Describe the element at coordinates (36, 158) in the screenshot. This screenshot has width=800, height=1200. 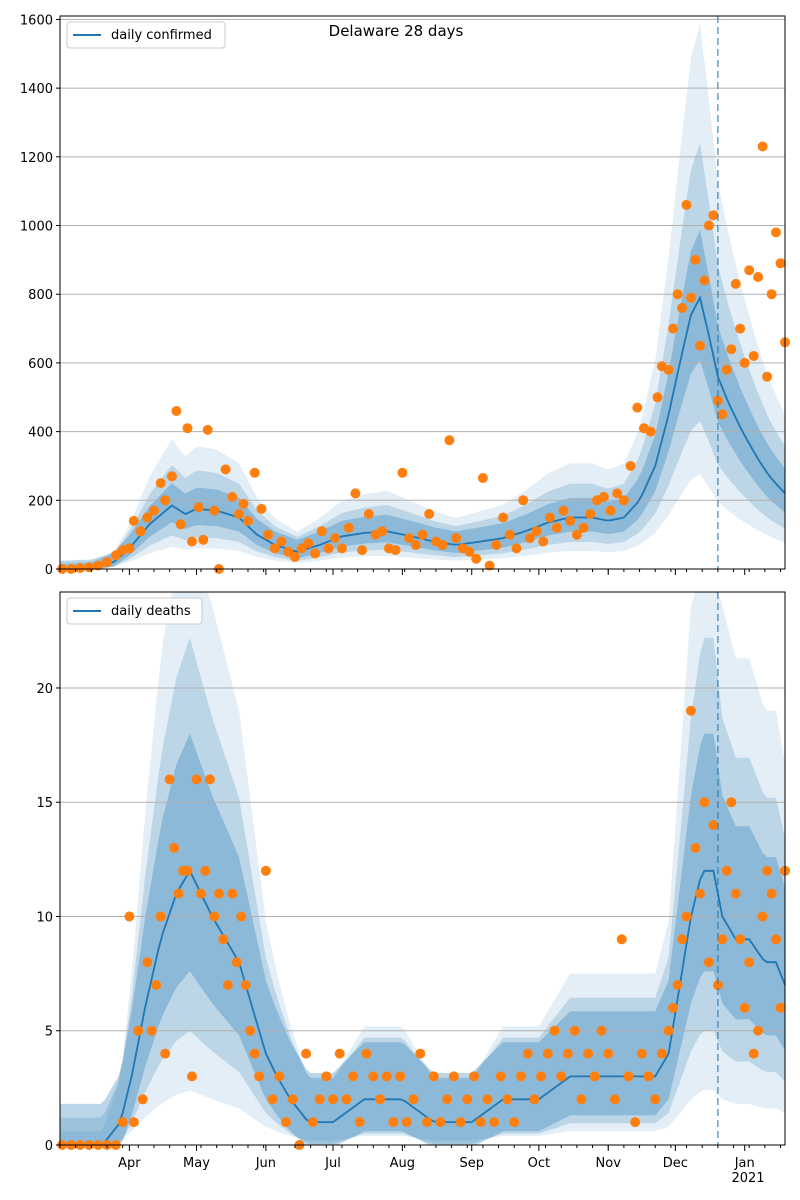
I see `y-tick-label: 1200` at that location.